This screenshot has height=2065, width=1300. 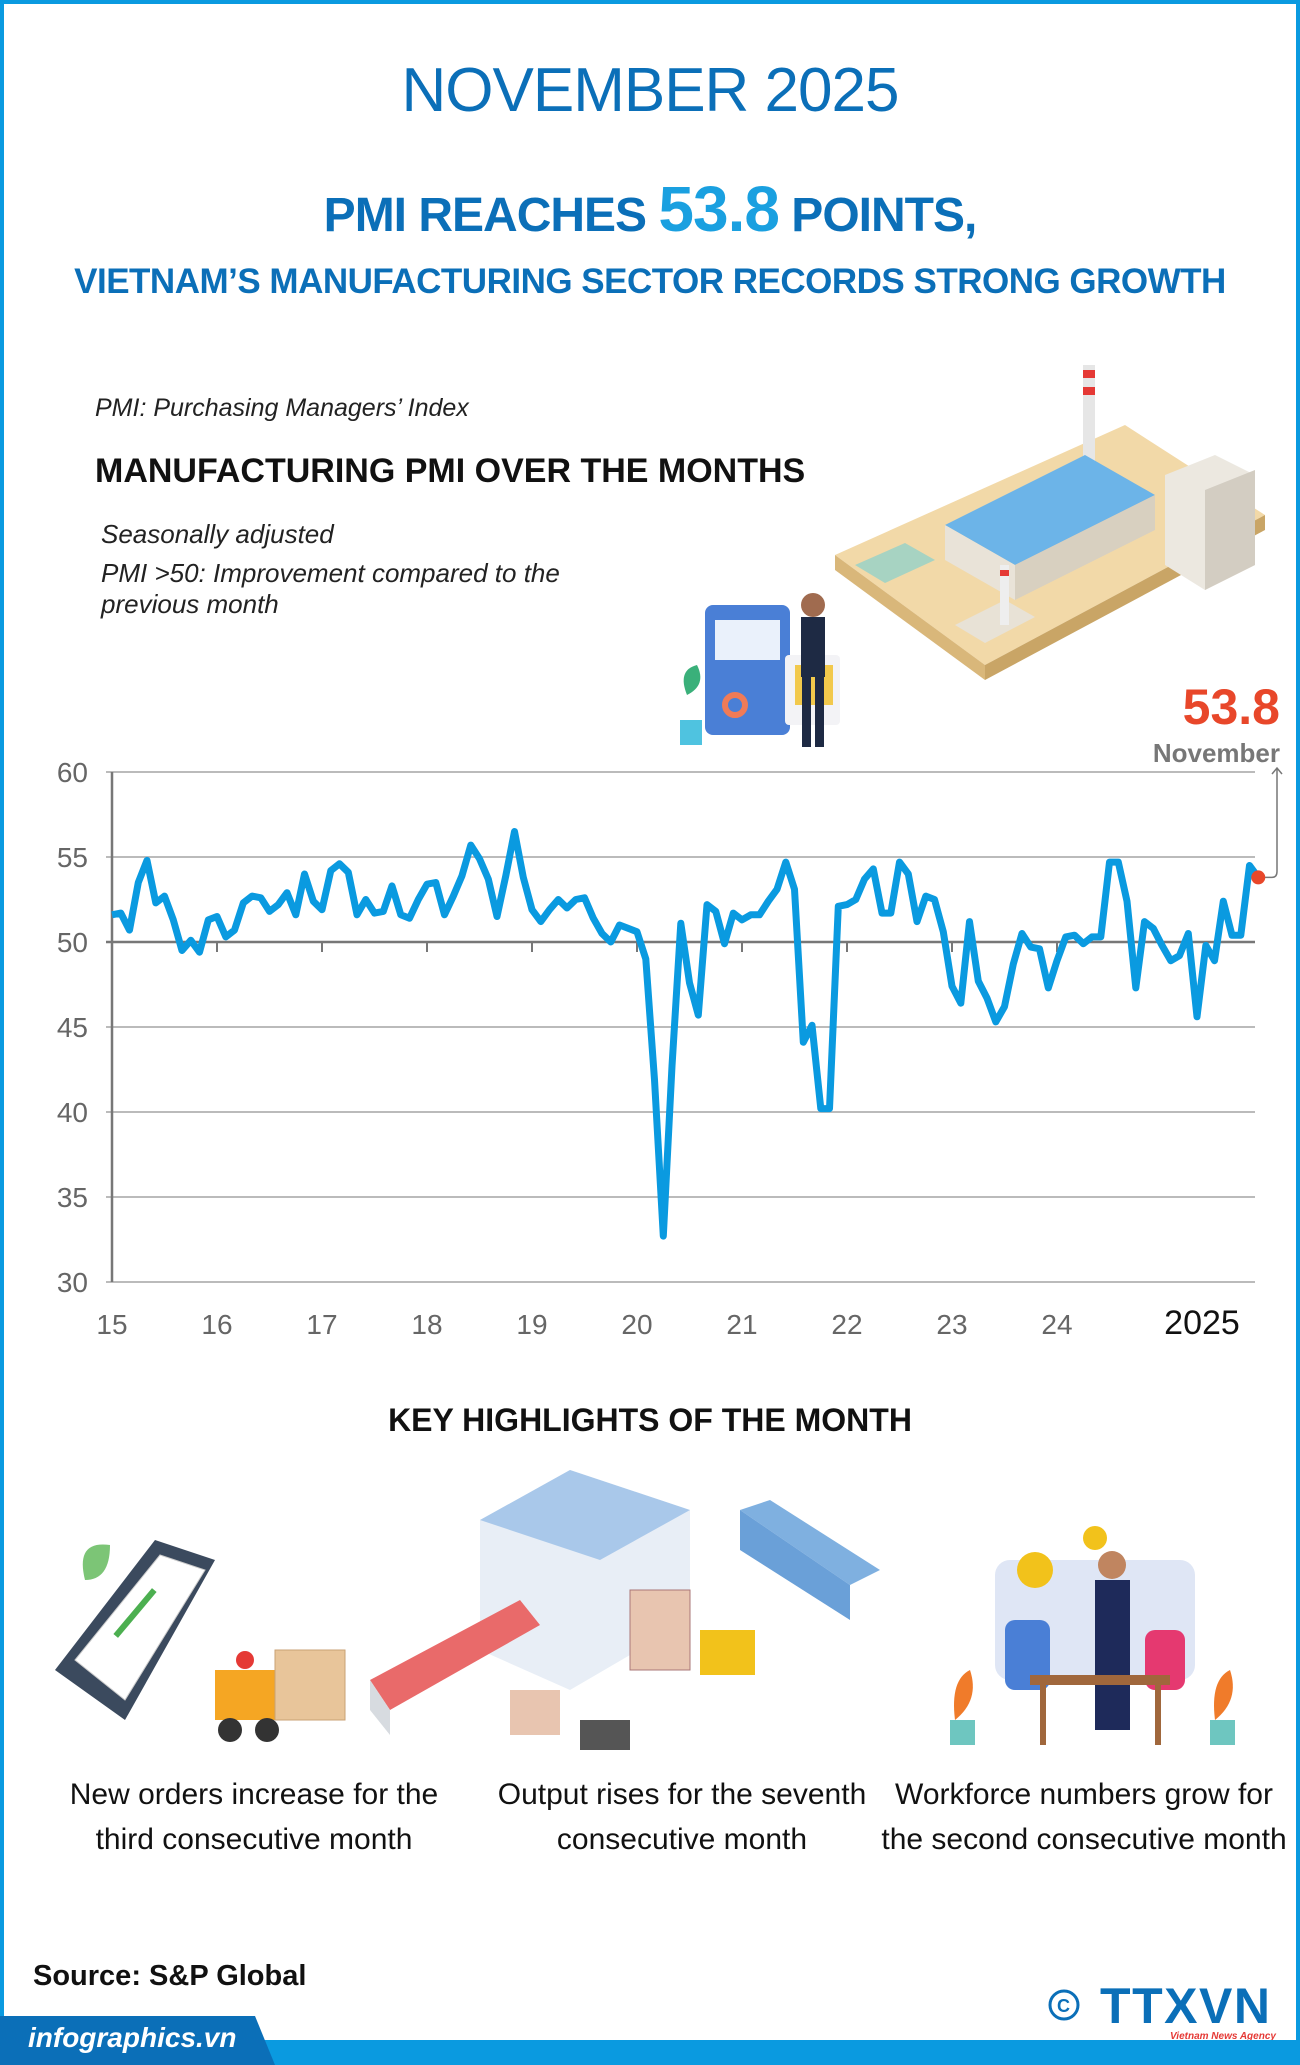 What do you see at coordinates (321, 1324) in the screenshot?
I see `x-tick-label: 17` at bounding box center [321, 1324].